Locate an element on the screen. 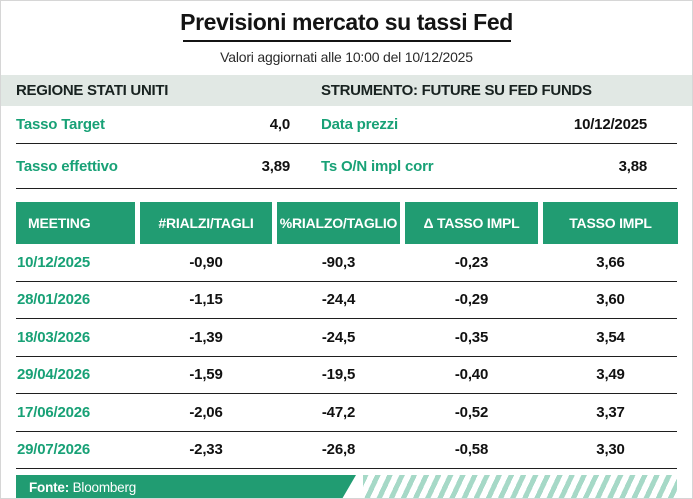 The image size is (693, 499). meeting-date-cell: 18/03/2026 is located at coordinates (54, 337).